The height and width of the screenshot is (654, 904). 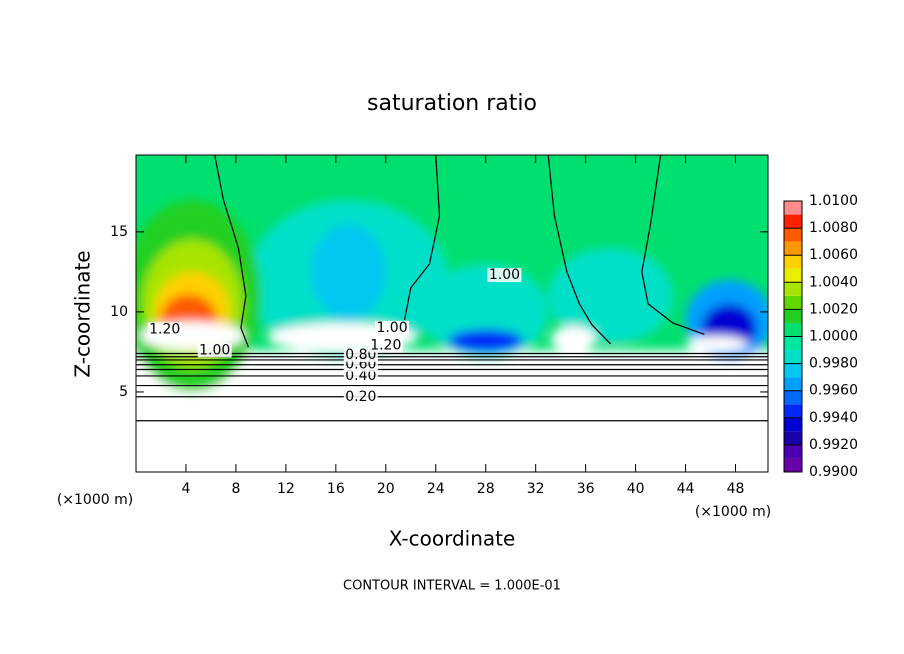 What do you see at coordinates (636, 489) in the screenshot?
I see `x-tick-label: 40` at bounding box center [636, 489].